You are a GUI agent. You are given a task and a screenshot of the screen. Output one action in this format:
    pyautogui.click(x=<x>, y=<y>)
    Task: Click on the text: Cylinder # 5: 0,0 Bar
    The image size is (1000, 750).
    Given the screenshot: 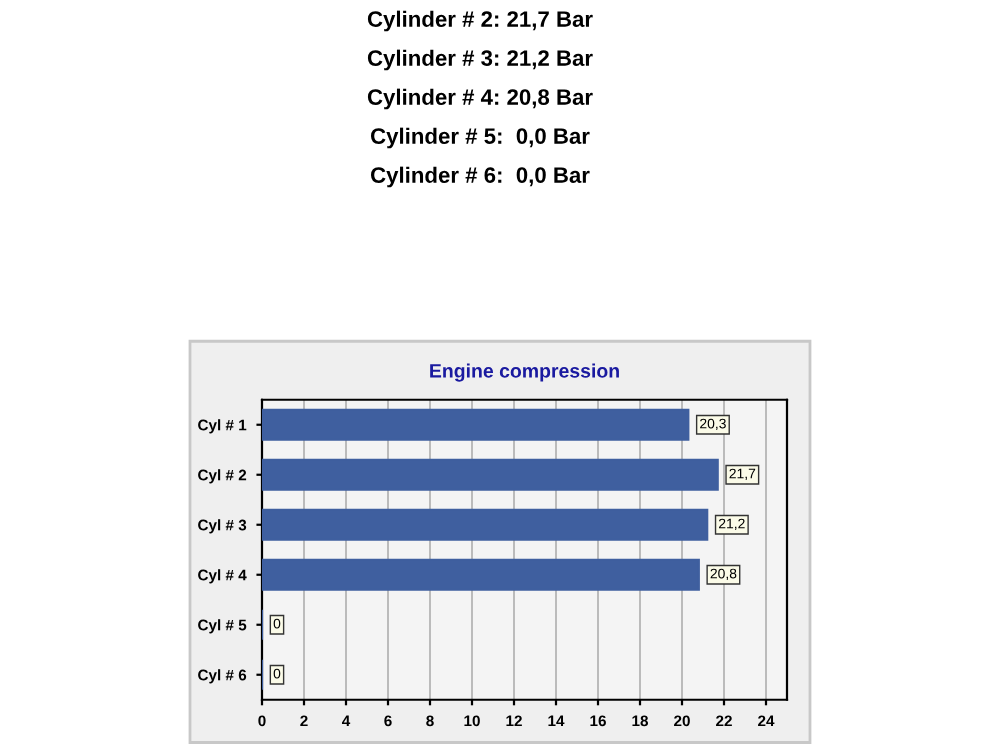 What is the action you would take?
    pyautogui.click(x=480, y=138)
    